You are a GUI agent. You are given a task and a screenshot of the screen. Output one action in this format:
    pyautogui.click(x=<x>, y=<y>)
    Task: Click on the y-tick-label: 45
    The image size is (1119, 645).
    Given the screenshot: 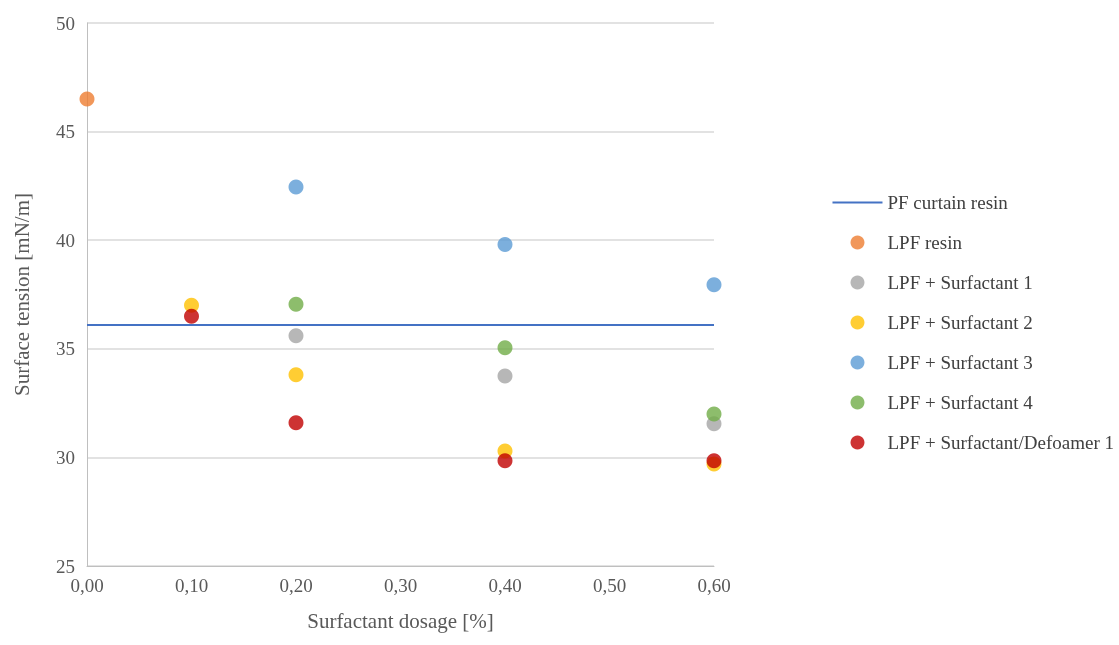 What is the action you would take?
    pyautogui.click(x=65, y=132)
    